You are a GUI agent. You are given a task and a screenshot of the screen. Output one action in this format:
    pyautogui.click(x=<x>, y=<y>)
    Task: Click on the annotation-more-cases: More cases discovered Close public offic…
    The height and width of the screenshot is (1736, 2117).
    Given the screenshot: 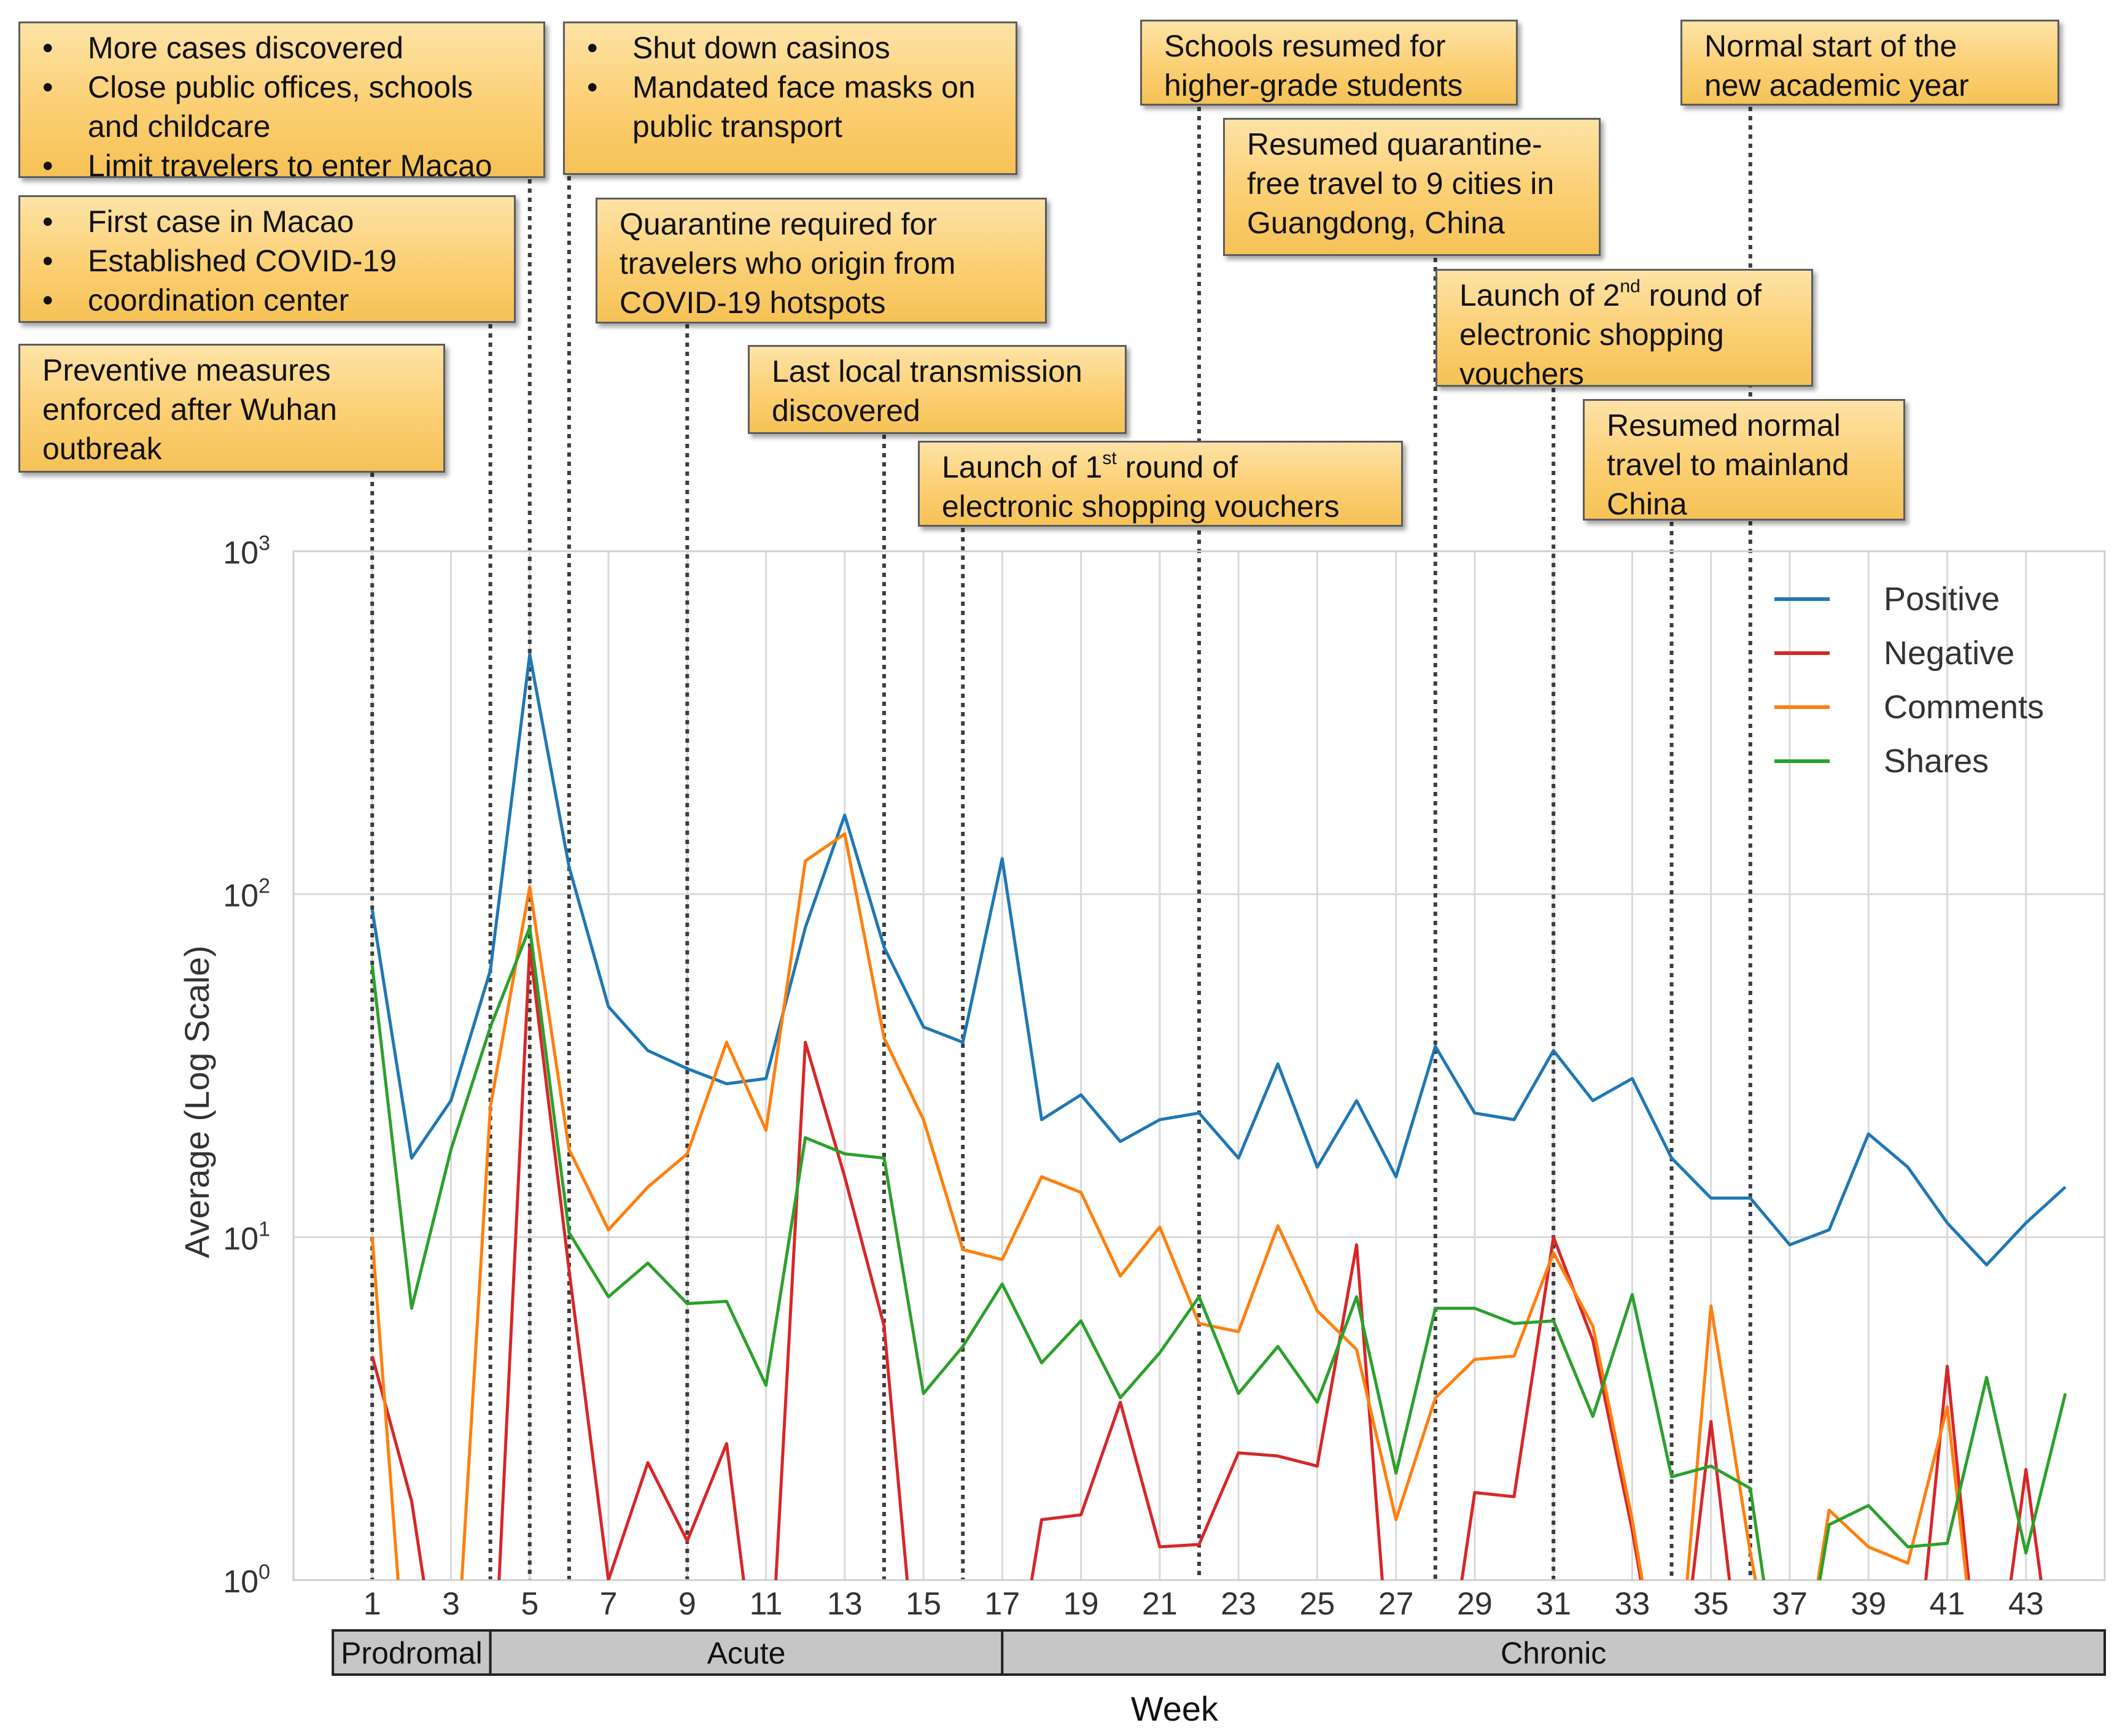 What is the action you would take?
    pyautogui.click(x=281, y=103)
    